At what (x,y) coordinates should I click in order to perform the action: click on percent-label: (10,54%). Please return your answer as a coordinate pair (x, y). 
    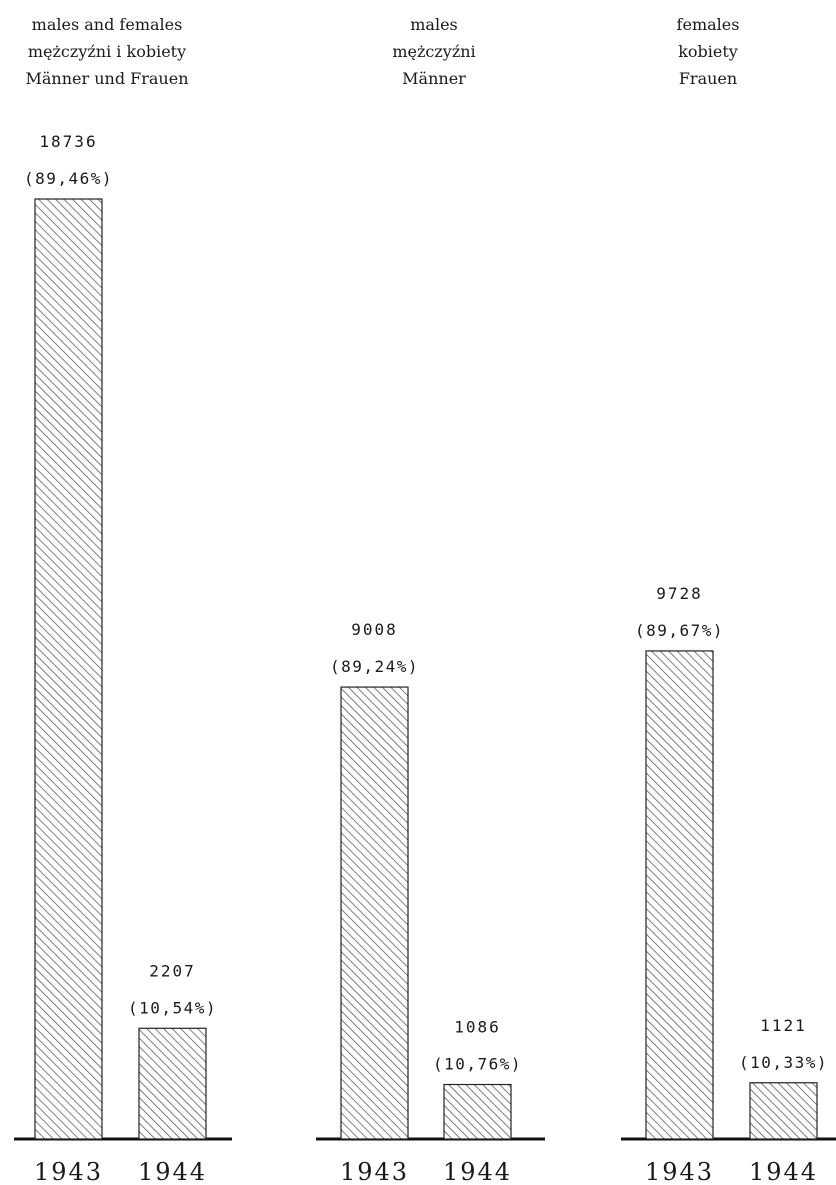
    Looking at the image, I should click on (172, 1007).